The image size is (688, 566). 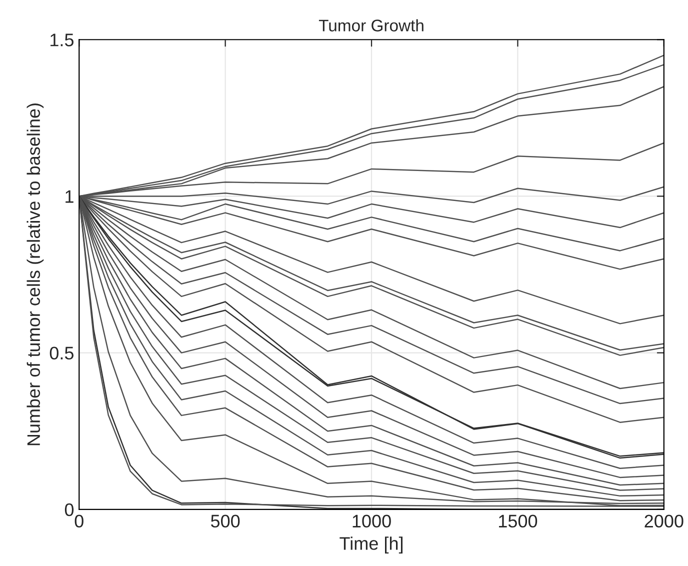 I want to click on y-tick-label: 0.5, so click(x=62, y=353).